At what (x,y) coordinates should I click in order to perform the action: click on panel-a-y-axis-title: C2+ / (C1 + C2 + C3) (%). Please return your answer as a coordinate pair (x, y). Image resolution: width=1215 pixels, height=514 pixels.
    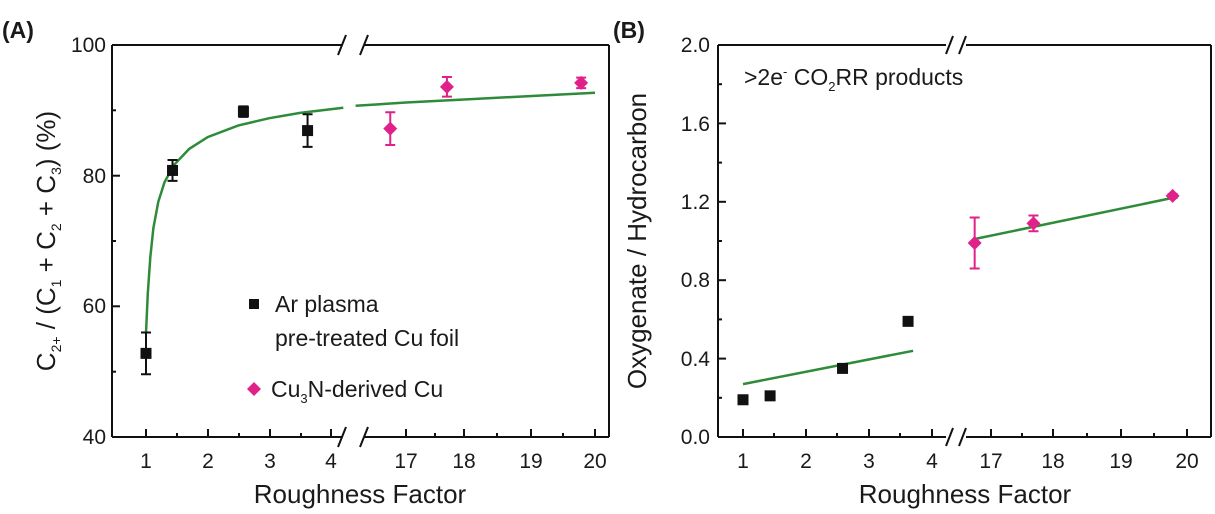
    Looking at the image, I should click on (47, 241).